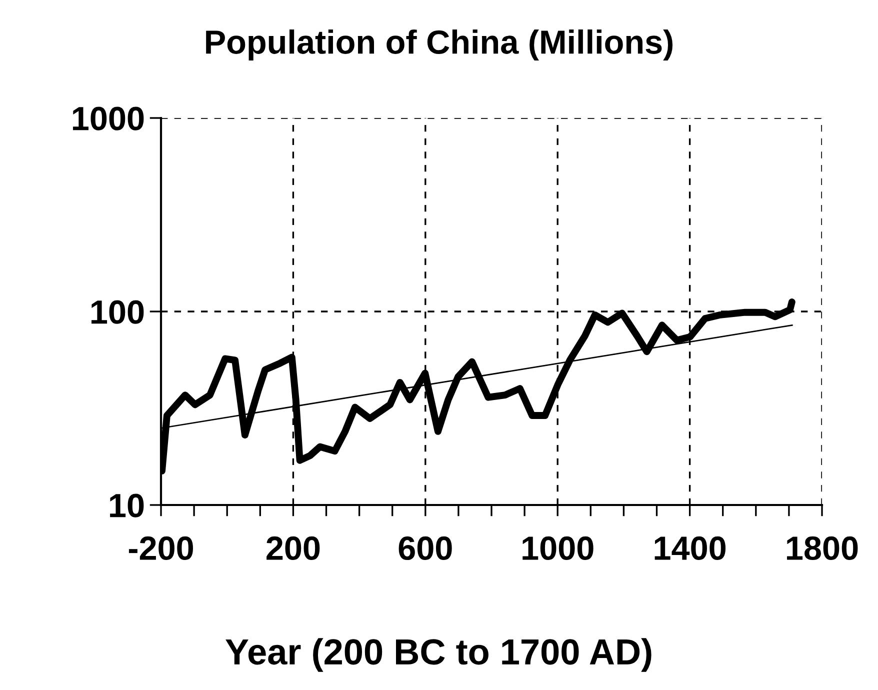  I want to click on x-tick-label: -200, so click(160, 548).